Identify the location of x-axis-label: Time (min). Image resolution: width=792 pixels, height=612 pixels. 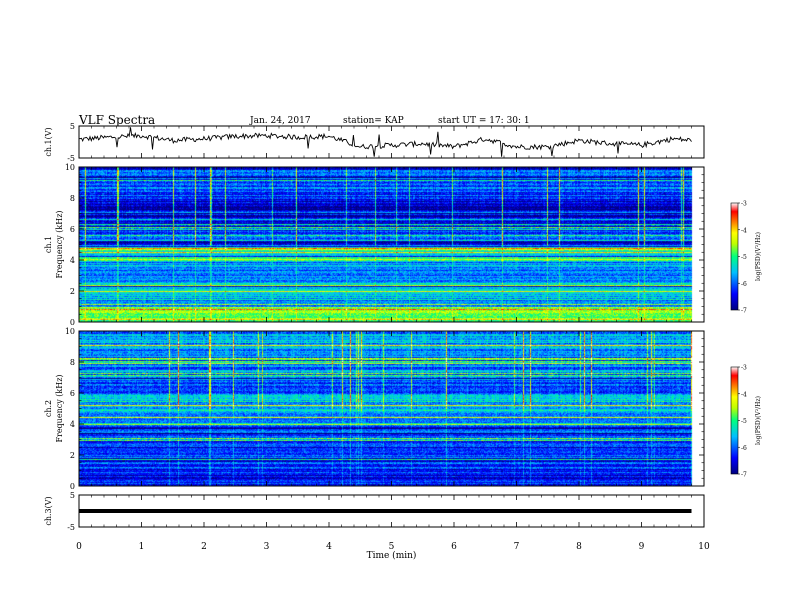
(392, 555).